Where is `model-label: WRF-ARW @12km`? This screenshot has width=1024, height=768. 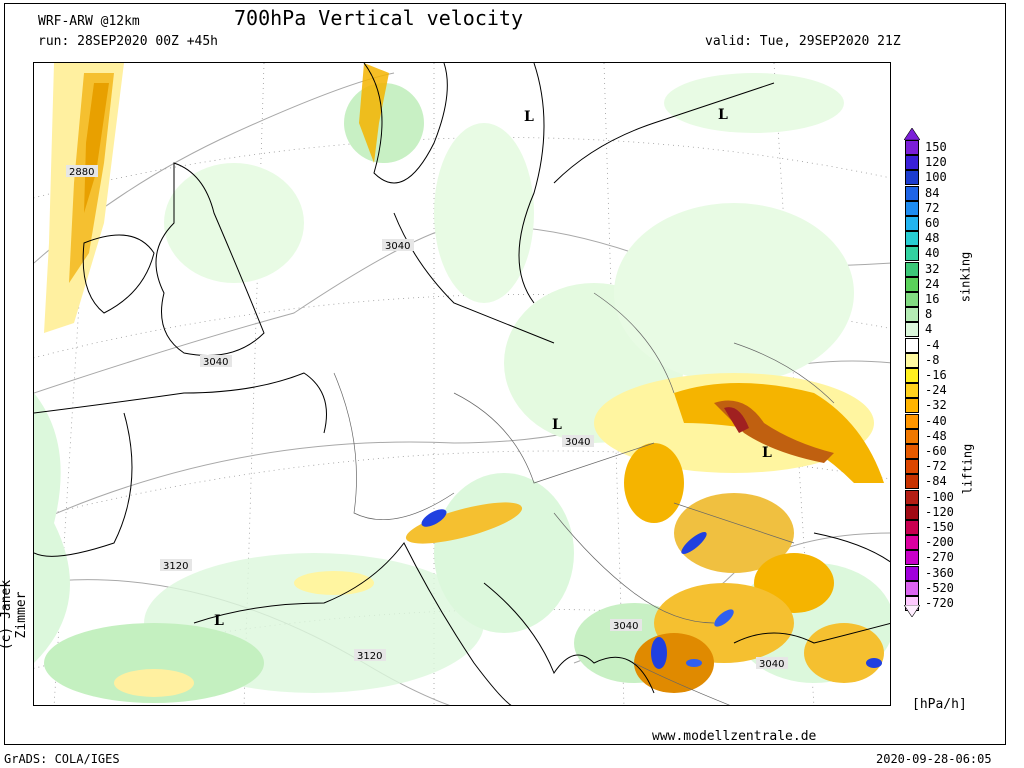 model-label: WRF-ARW @12km is located at coordinates (89, 21).